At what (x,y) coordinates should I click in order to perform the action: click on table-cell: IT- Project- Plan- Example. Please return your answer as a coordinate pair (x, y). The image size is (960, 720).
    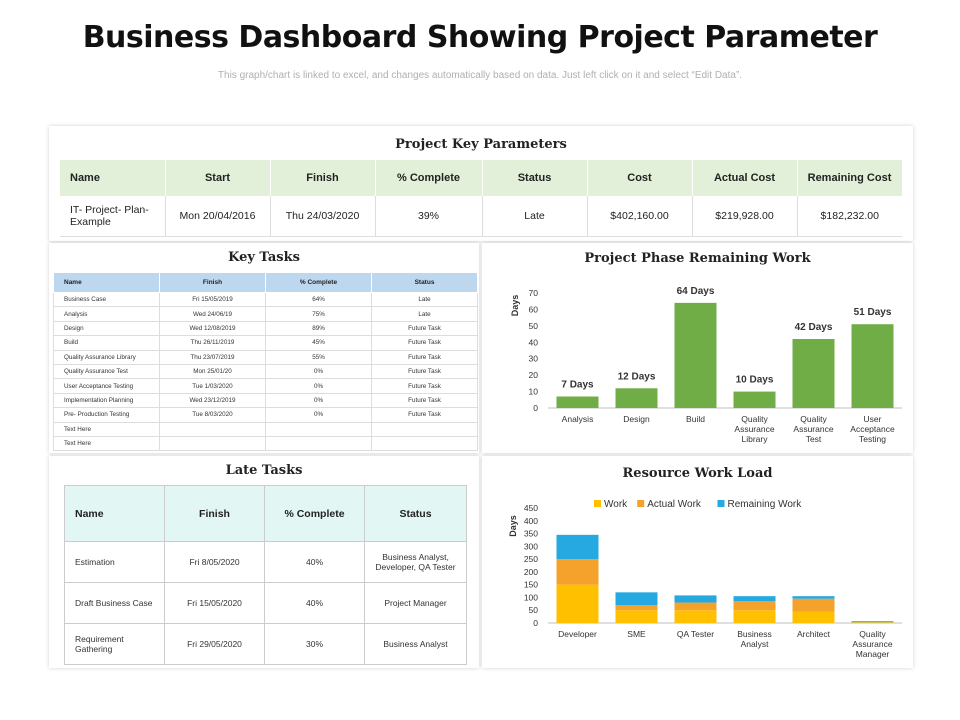
    Looking at the image, I should click on (113, 216).